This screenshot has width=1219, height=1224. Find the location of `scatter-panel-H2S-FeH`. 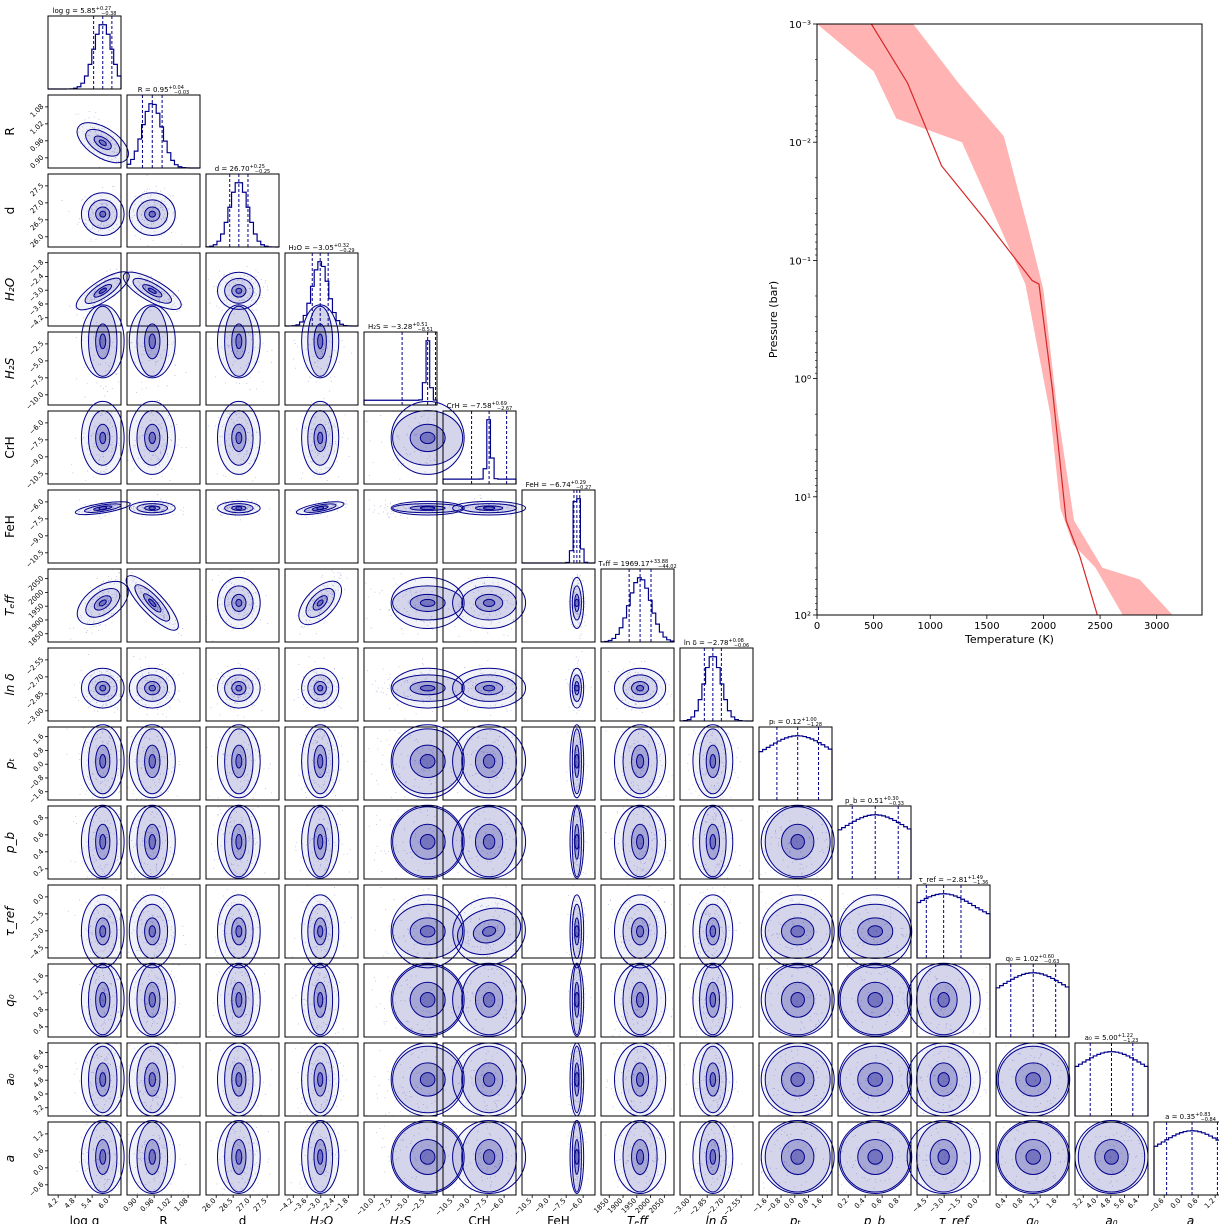

scatter-panel-H2S-FeH is located at coordinates (414, 526).